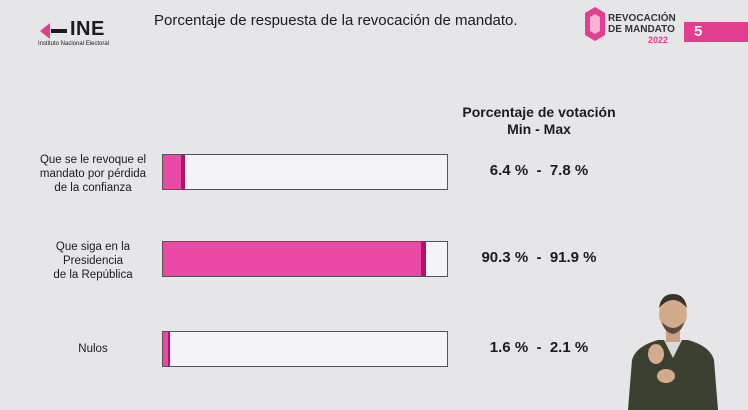 Image resolution: width=748 pixels, height=410 pixels. I want to click on revocacion-line2: DE MANDATO, so click(641, 29).